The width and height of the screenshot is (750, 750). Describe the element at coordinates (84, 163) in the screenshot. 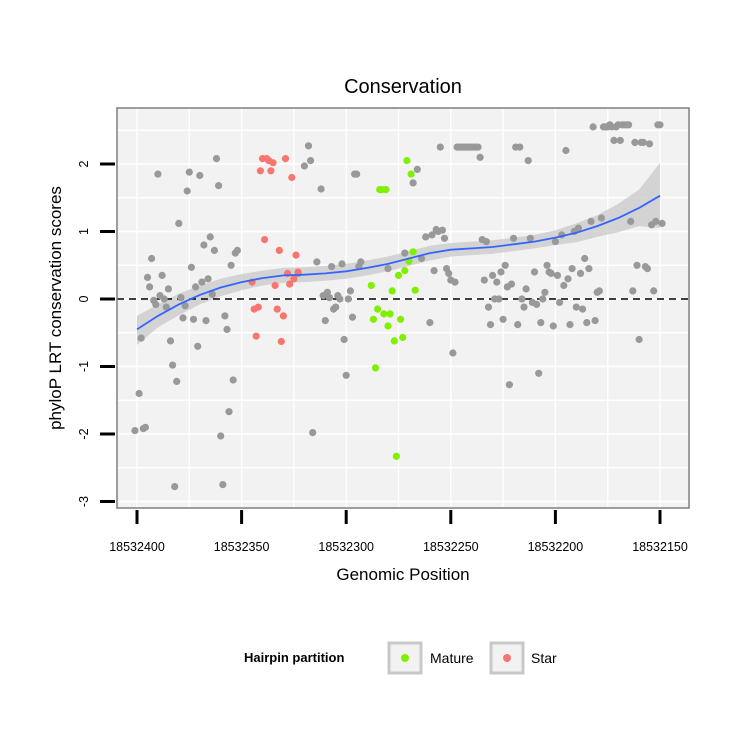

I see `y-tick-label: 2` at that location.